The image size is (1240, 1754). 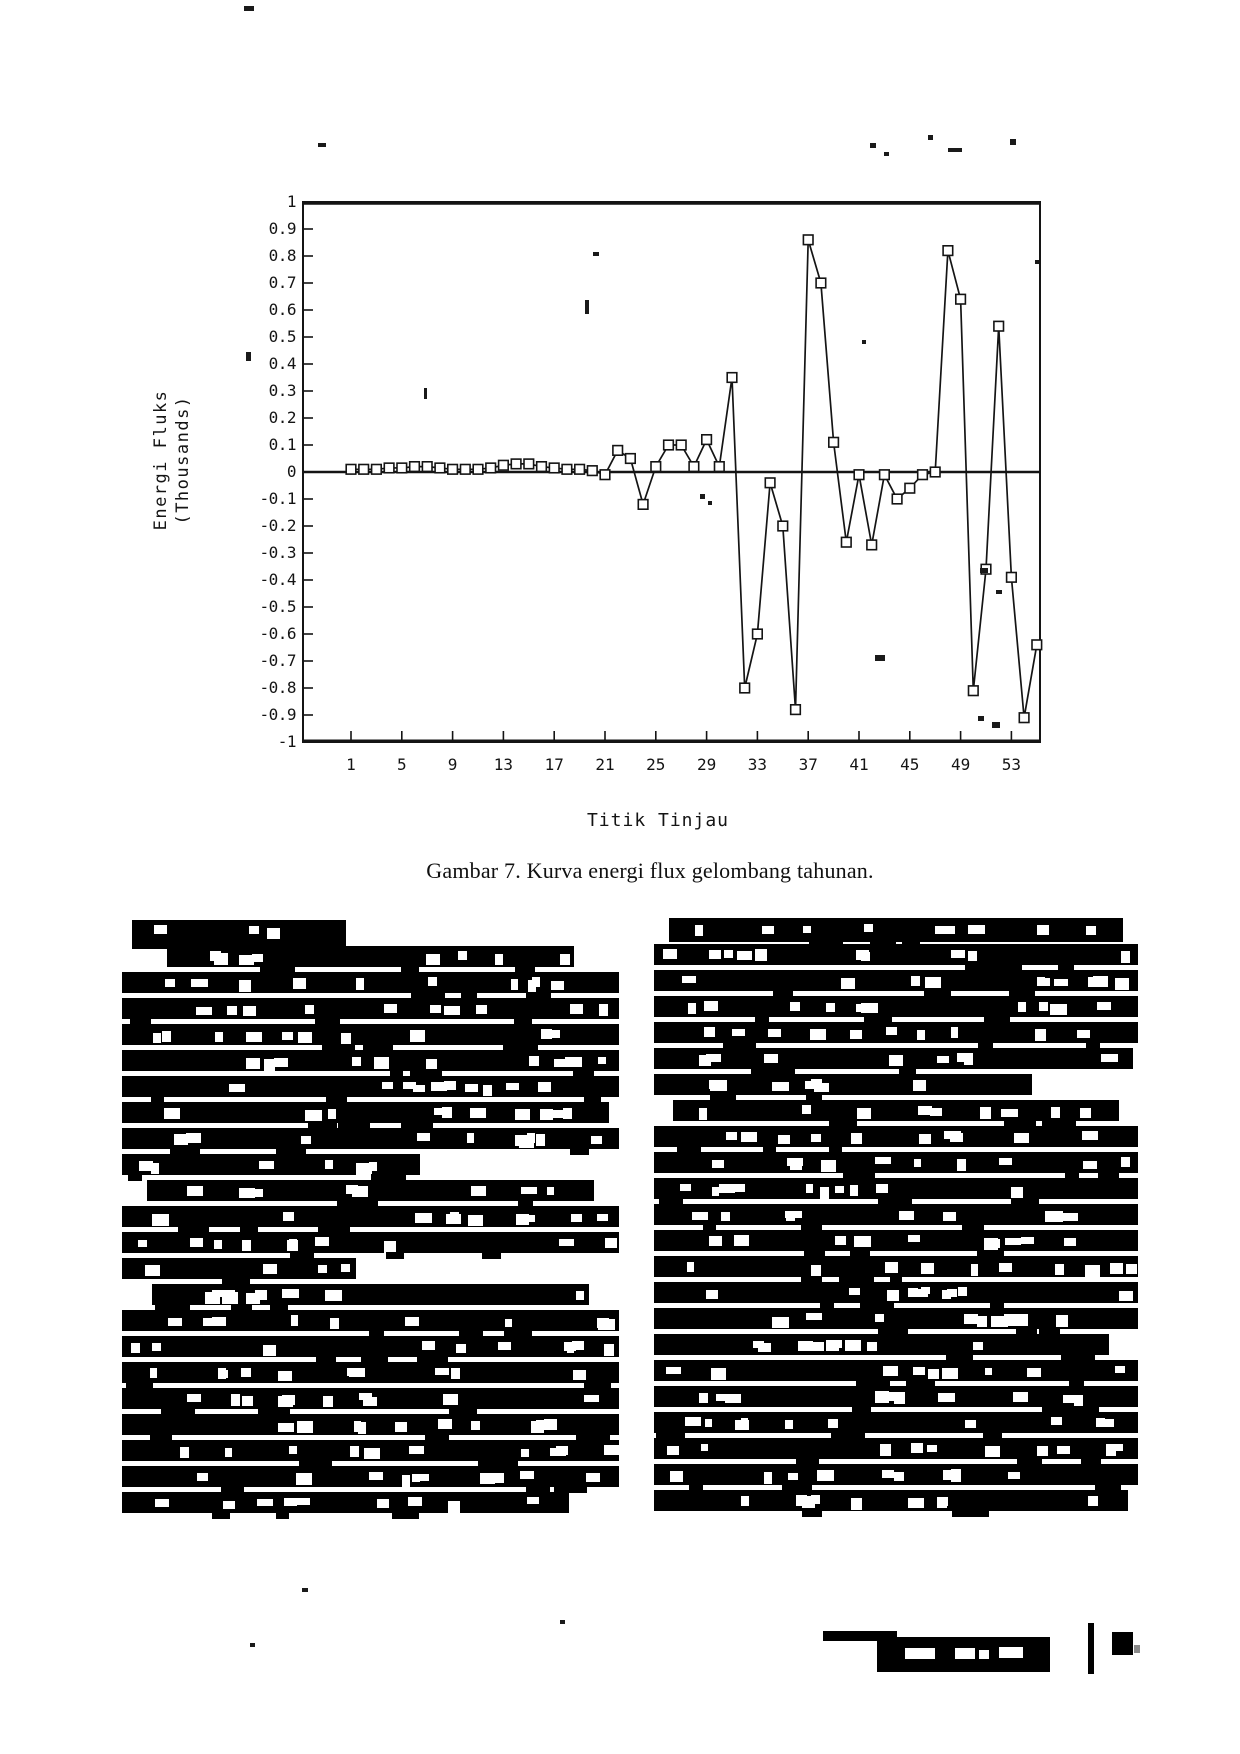 I want to click on y-tick-label: 0.8, so click(x=282, y=255).